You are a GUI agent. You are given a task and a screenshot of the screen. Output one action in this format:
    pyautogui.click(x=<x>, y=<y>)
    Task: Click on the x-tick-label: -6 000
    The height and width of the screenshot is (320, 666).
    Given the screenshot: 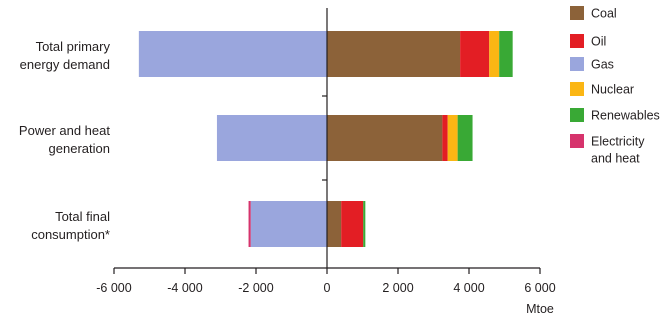 What is the action you would take?
    pyautogui.click(x=113, y=288)
    